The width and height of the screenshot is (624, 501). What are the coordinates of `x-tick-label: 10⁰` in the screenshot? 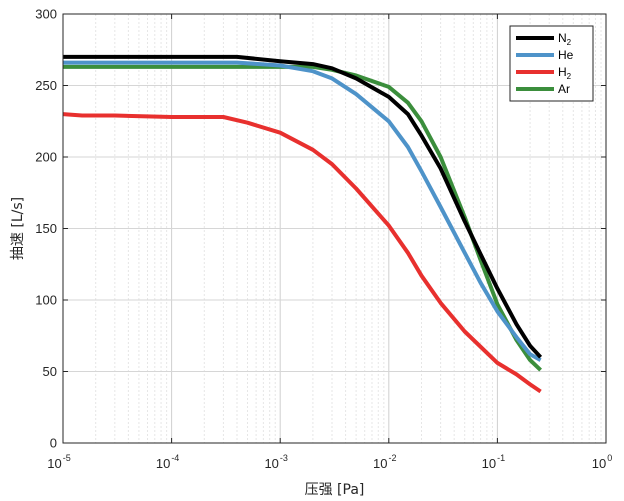 It's located at (602, 462).